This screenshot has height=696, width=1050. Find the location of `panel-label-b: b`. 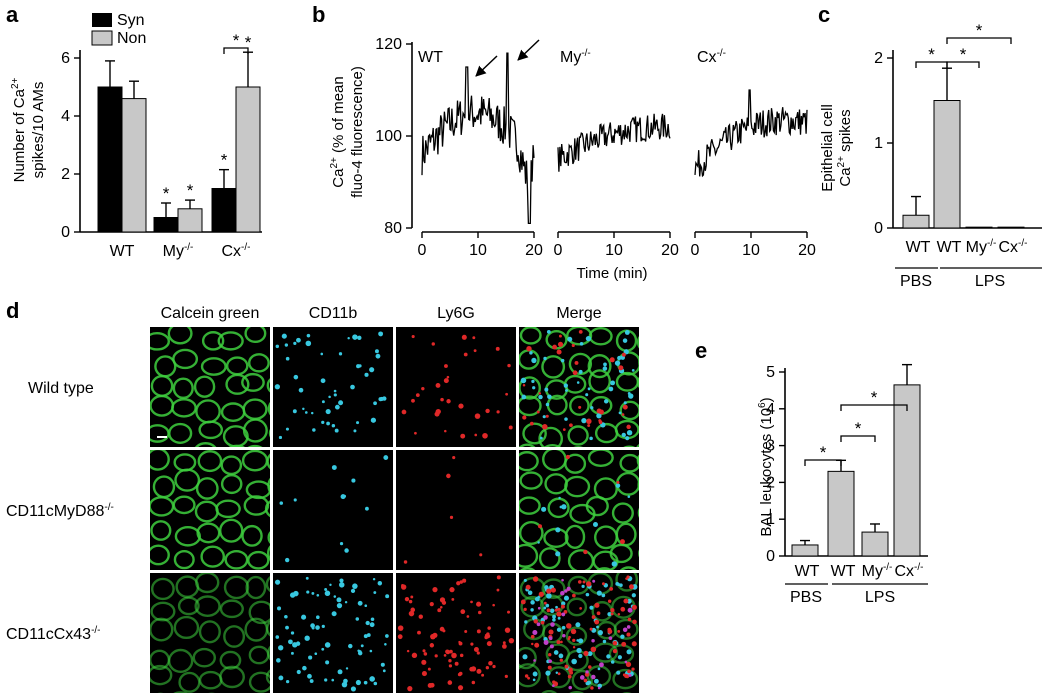

panel-label-b: b is located at coordinates (318, 14).